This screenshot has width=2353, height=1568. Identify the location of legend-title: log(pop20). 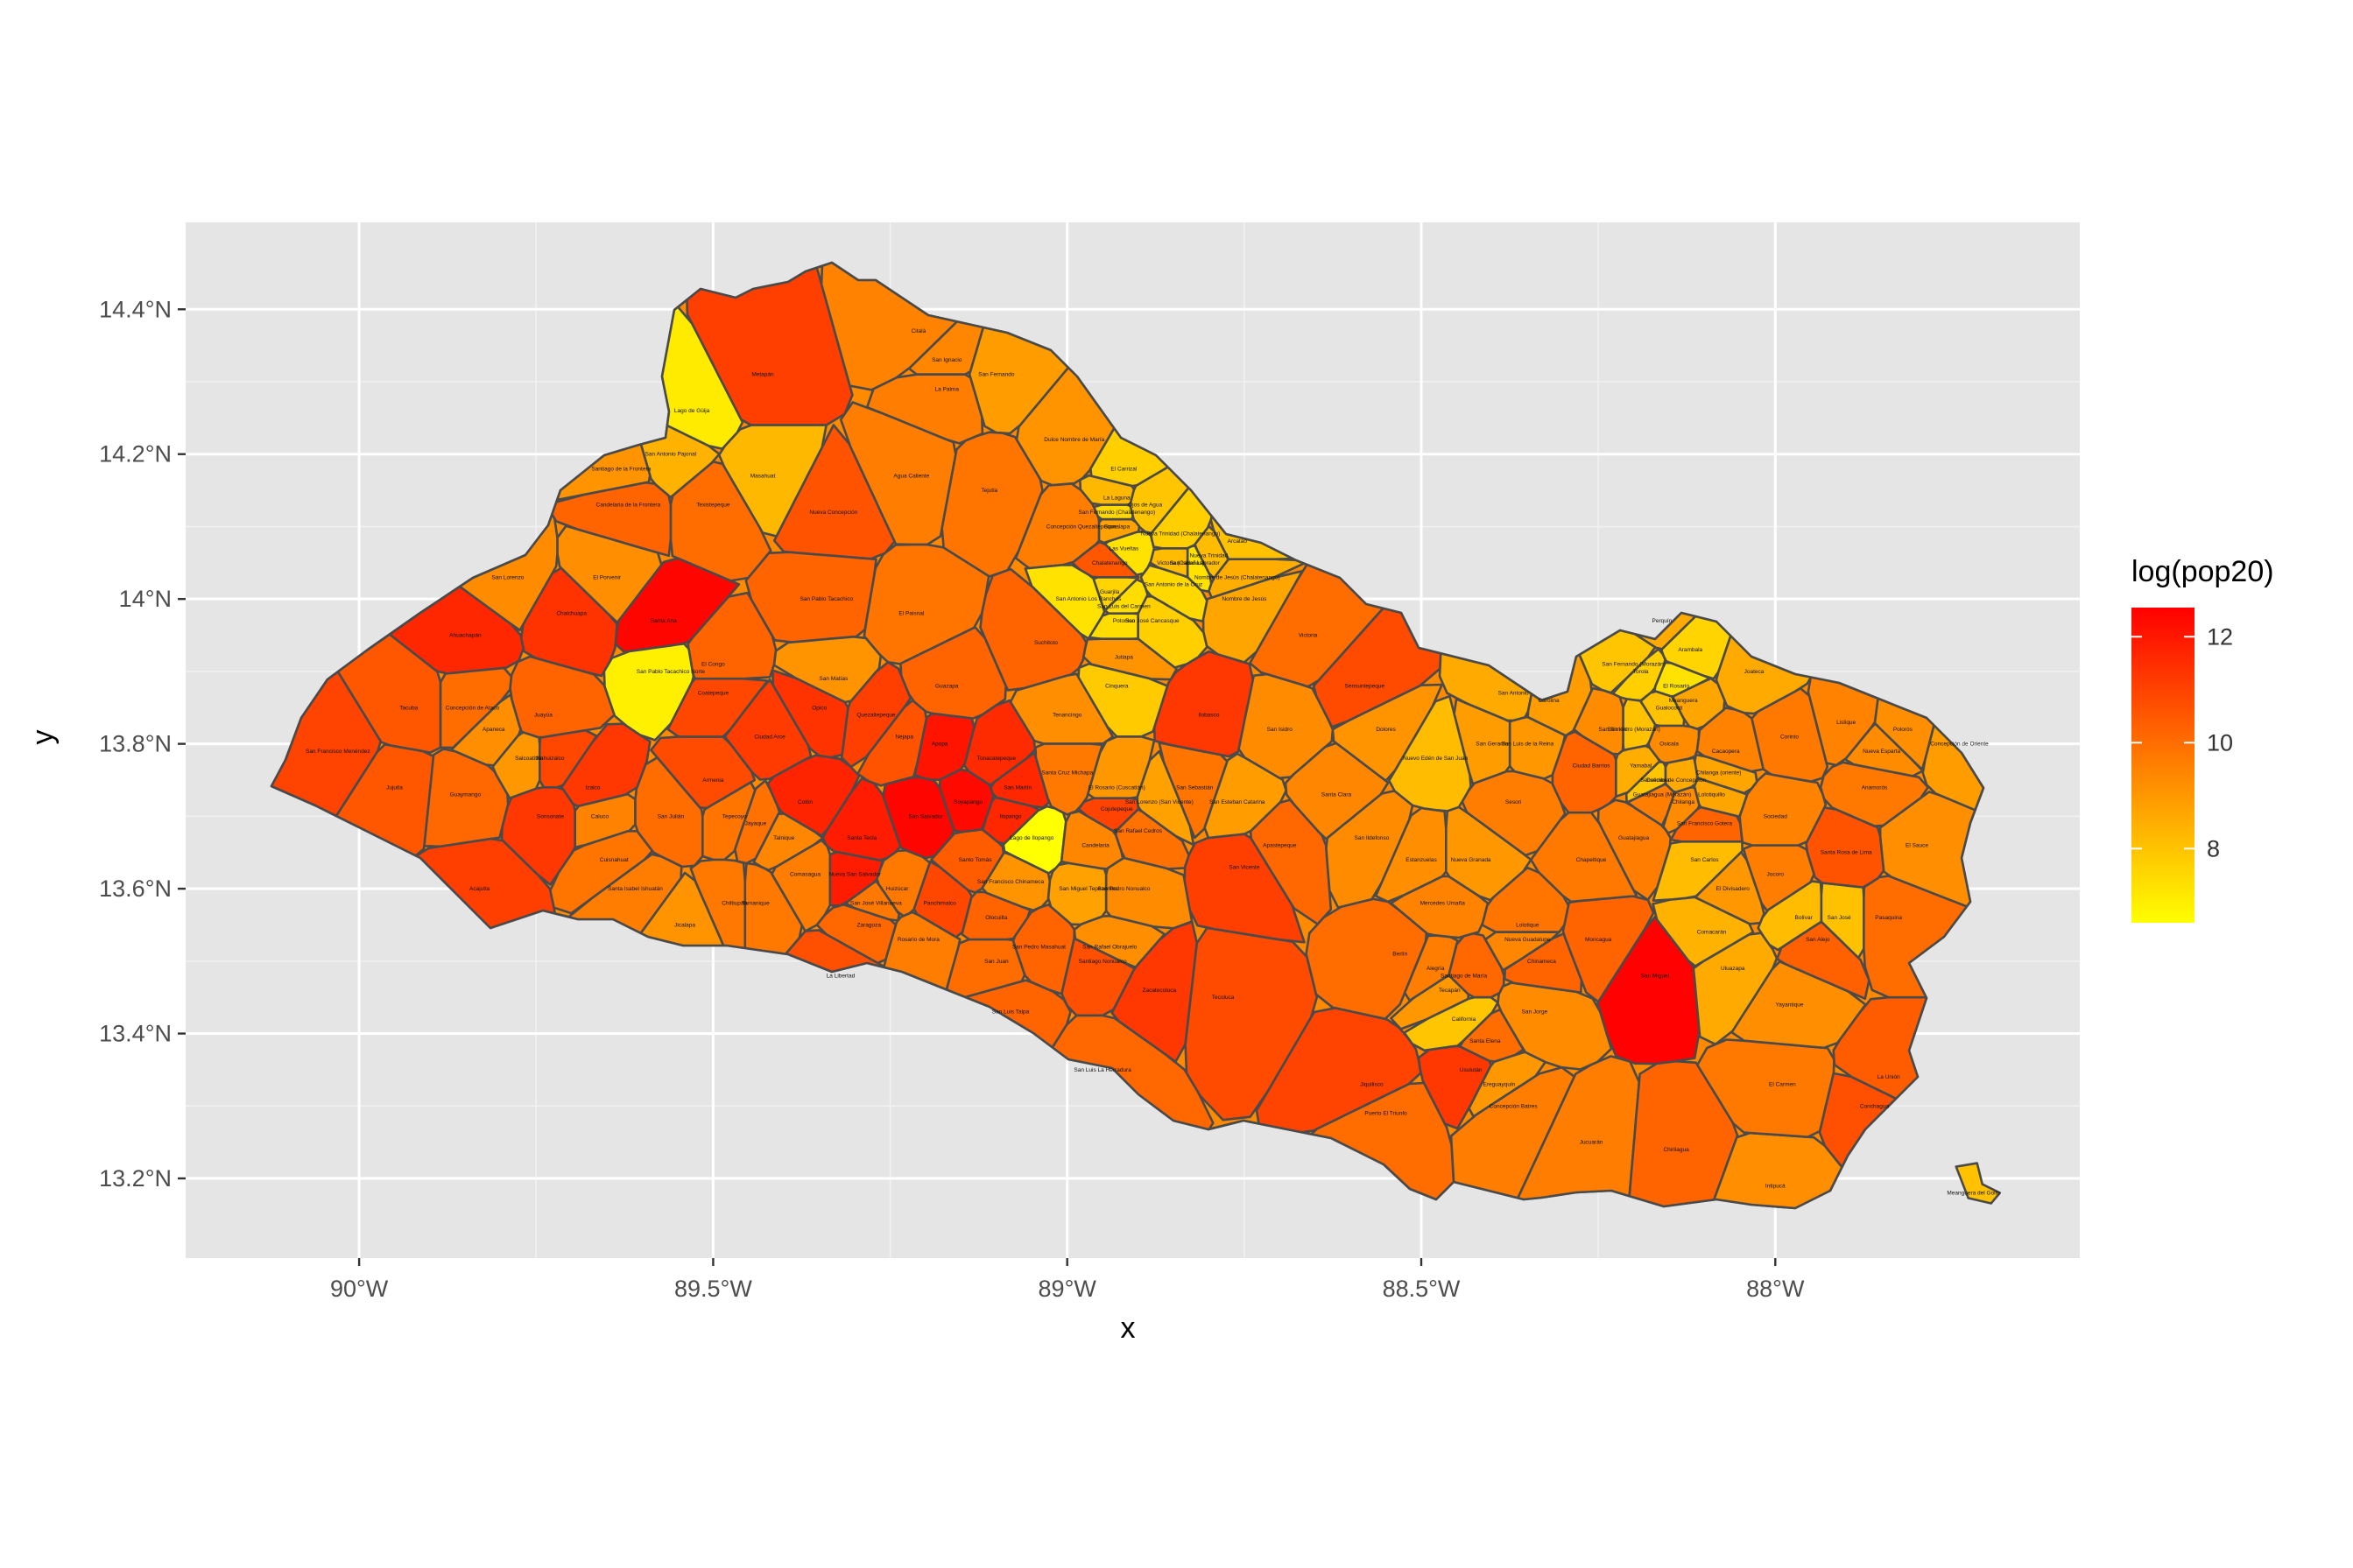
(2202, 571).